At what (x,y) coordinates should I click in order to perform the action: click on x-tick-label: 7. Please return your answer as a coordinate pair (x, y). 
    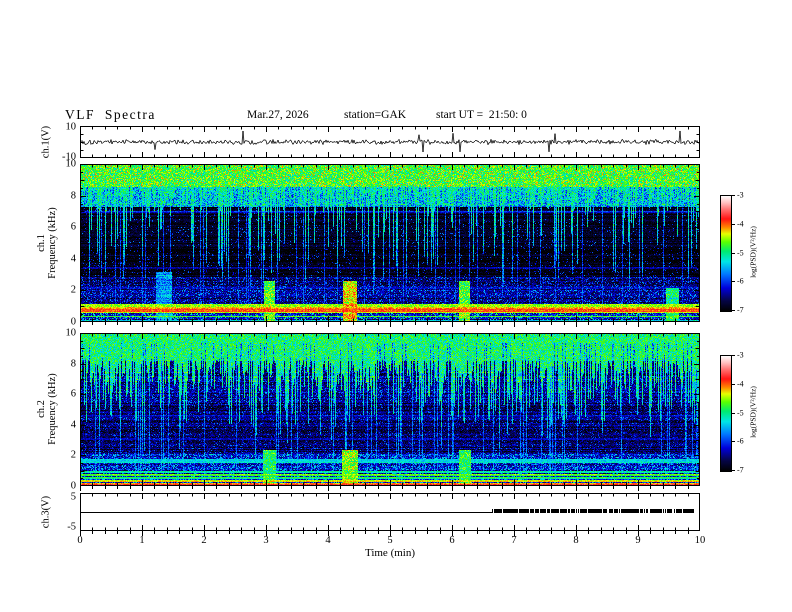
    Looking at the image, I should click on (514, 540).